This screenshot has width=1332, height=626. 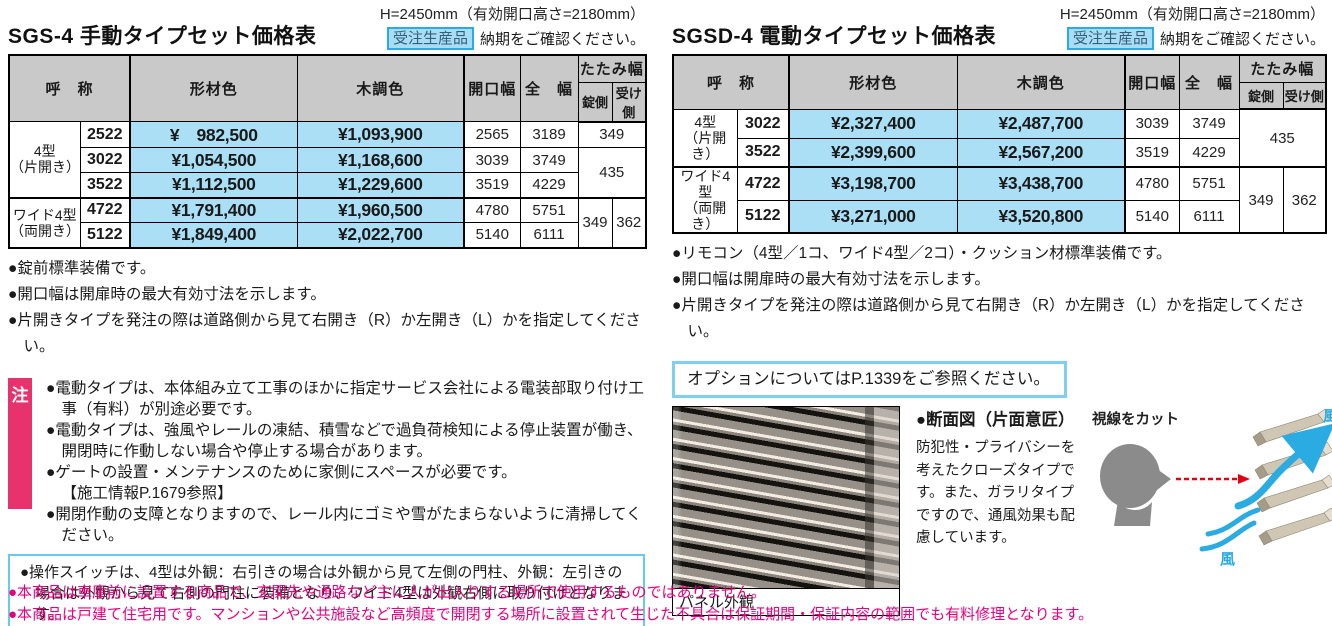 What do you see at coordinates (595, 102) in the screenshot?
I see `col-header-lock-side: 錠側` at bounding box center [595, 102].